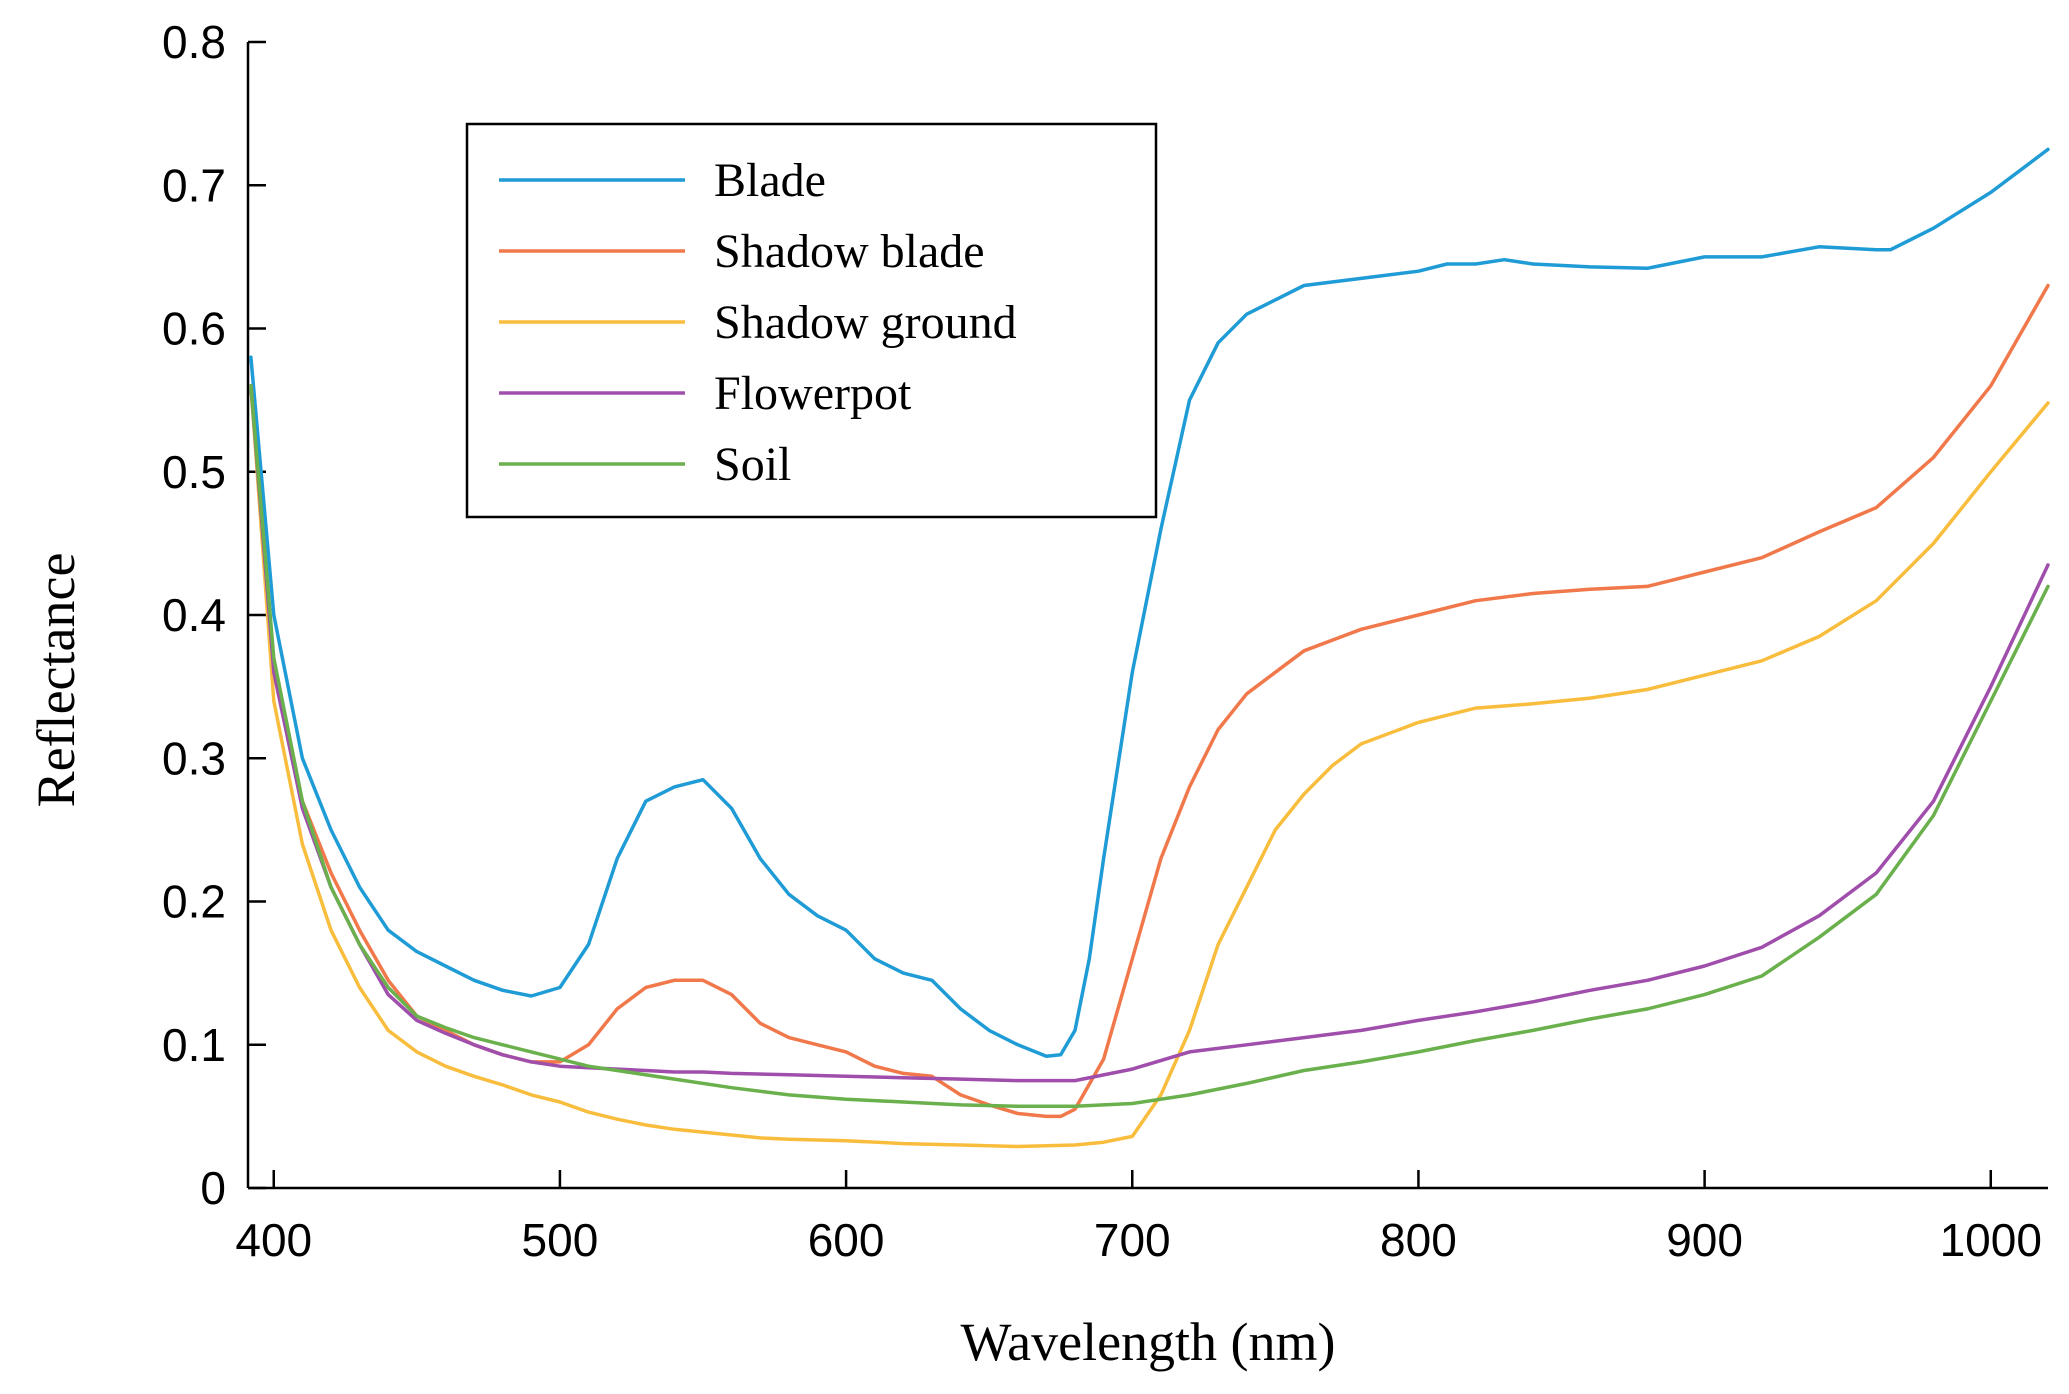  Describe the element at coordinates (1991, 1240) in the screenshot. I see `x-tick-label: 1000` at that location.